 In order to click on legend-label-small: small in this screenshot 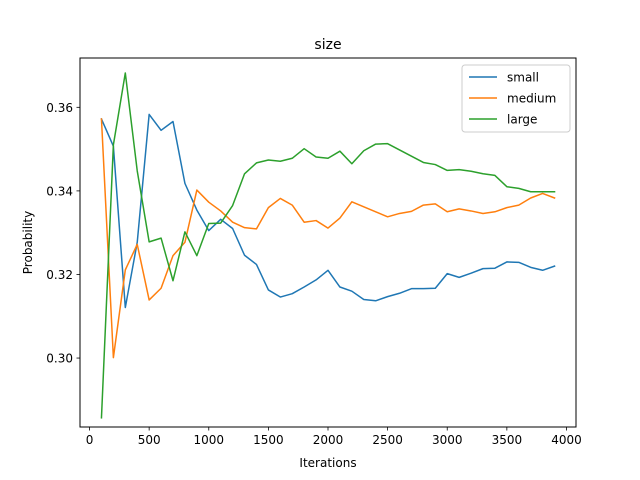, I will do `click(523, 78)`.